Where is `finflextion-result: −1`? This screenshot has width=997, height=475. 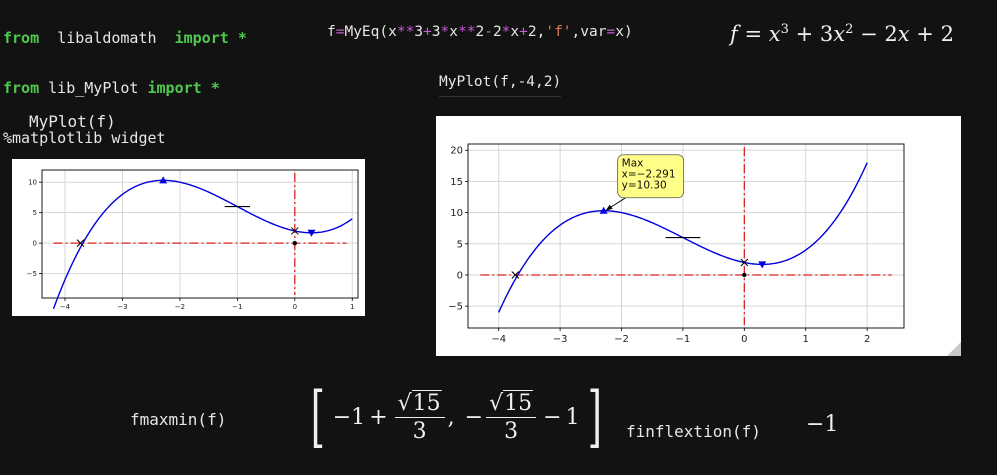 finflextion-result: −1 is located at coordinates (822, 424).